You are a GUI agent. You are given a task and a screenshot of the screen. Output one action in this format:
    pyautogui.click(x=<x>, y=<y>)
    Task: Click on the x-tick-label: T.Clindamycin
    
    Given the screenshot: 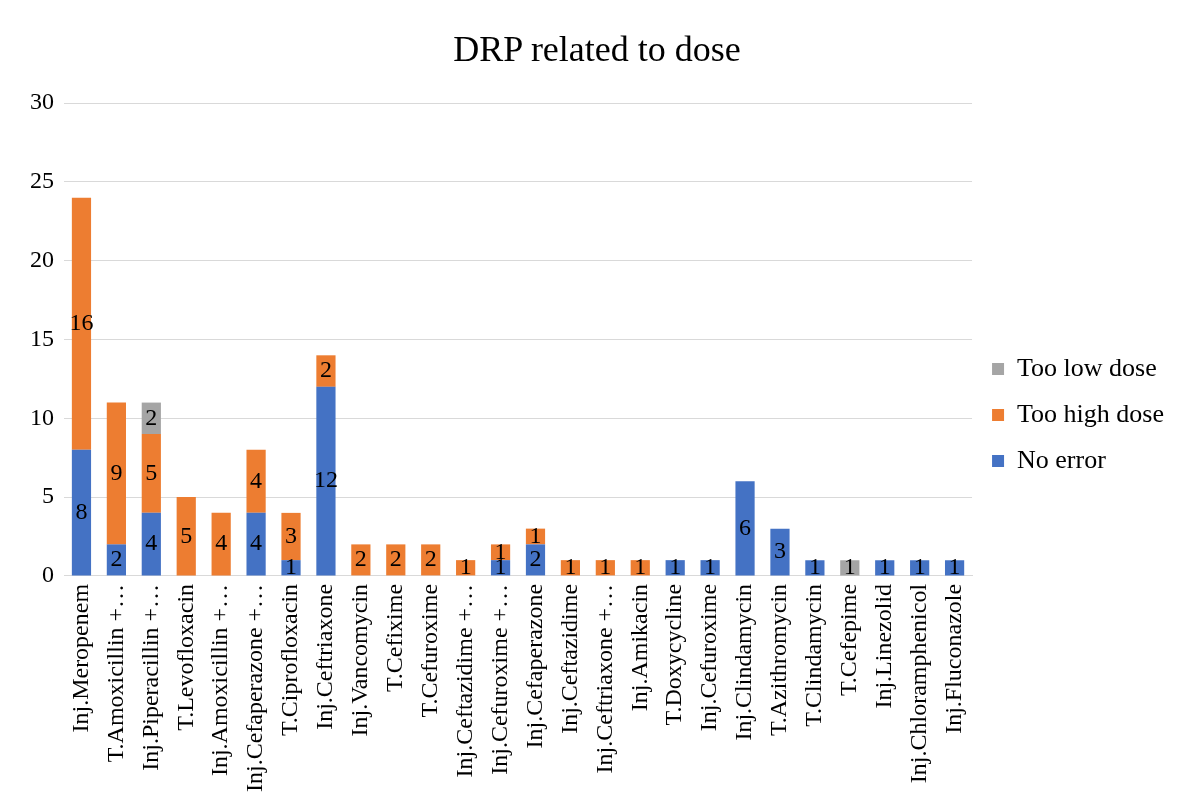 What is the action you would take?
    pyautogui.click(x=813, y=655)
    